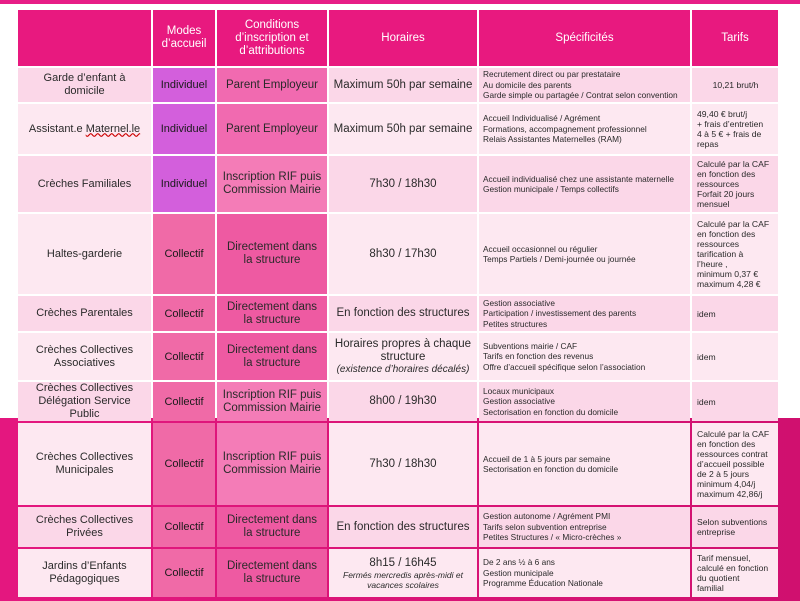  I want to click on specificite-line: Formations, accompagnement professionnel, so click(565, 128).